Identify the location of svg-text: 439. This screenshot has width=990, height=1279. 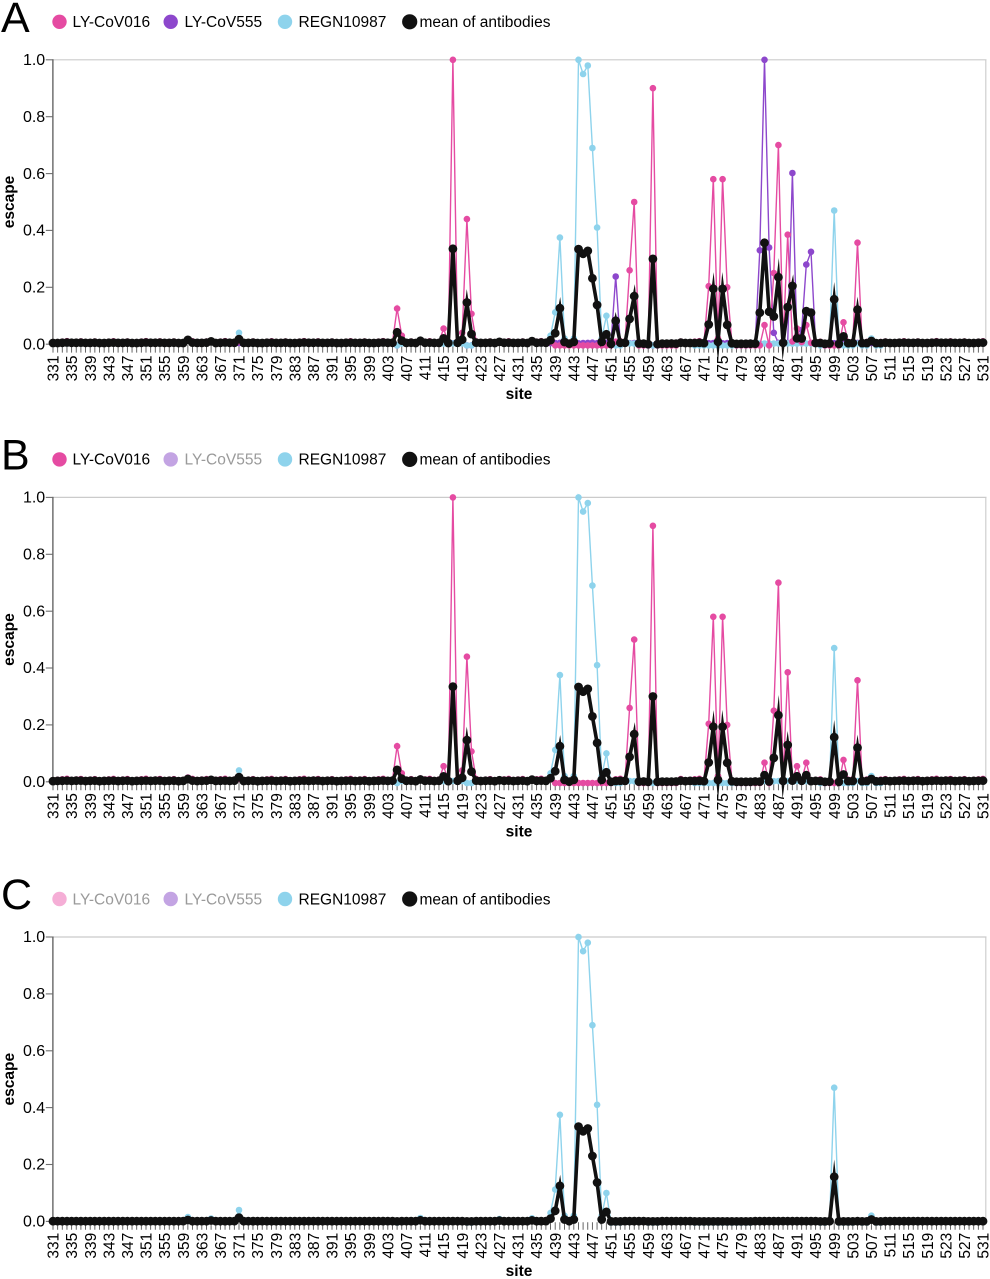
(556, 369).